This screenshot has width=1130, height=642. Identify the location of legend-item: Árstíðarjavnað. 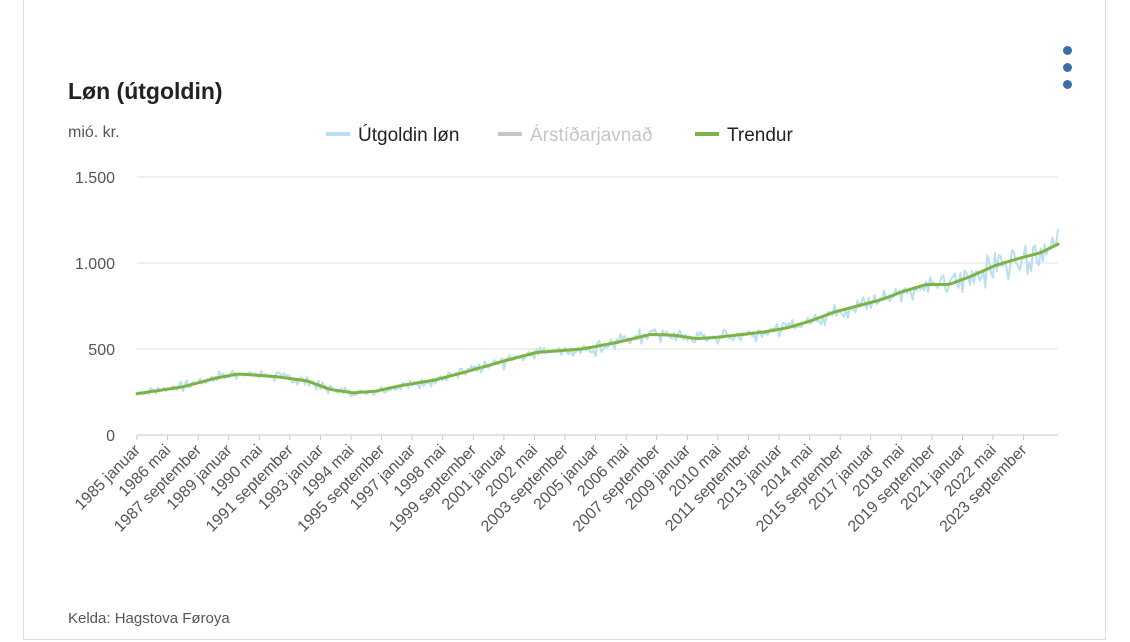
(575, 135).